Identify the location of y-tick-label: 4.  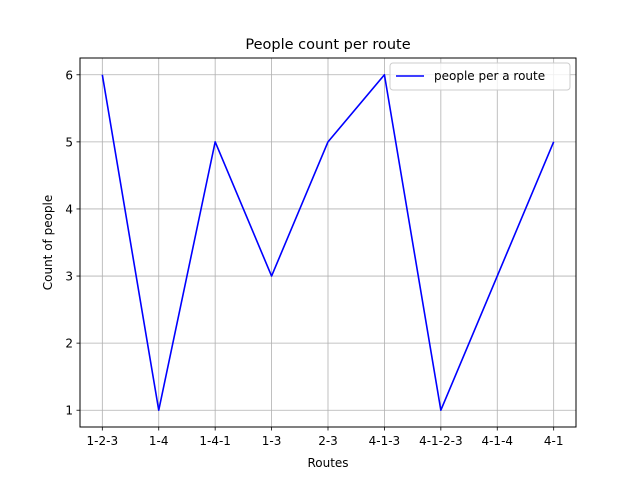
(69, 209).